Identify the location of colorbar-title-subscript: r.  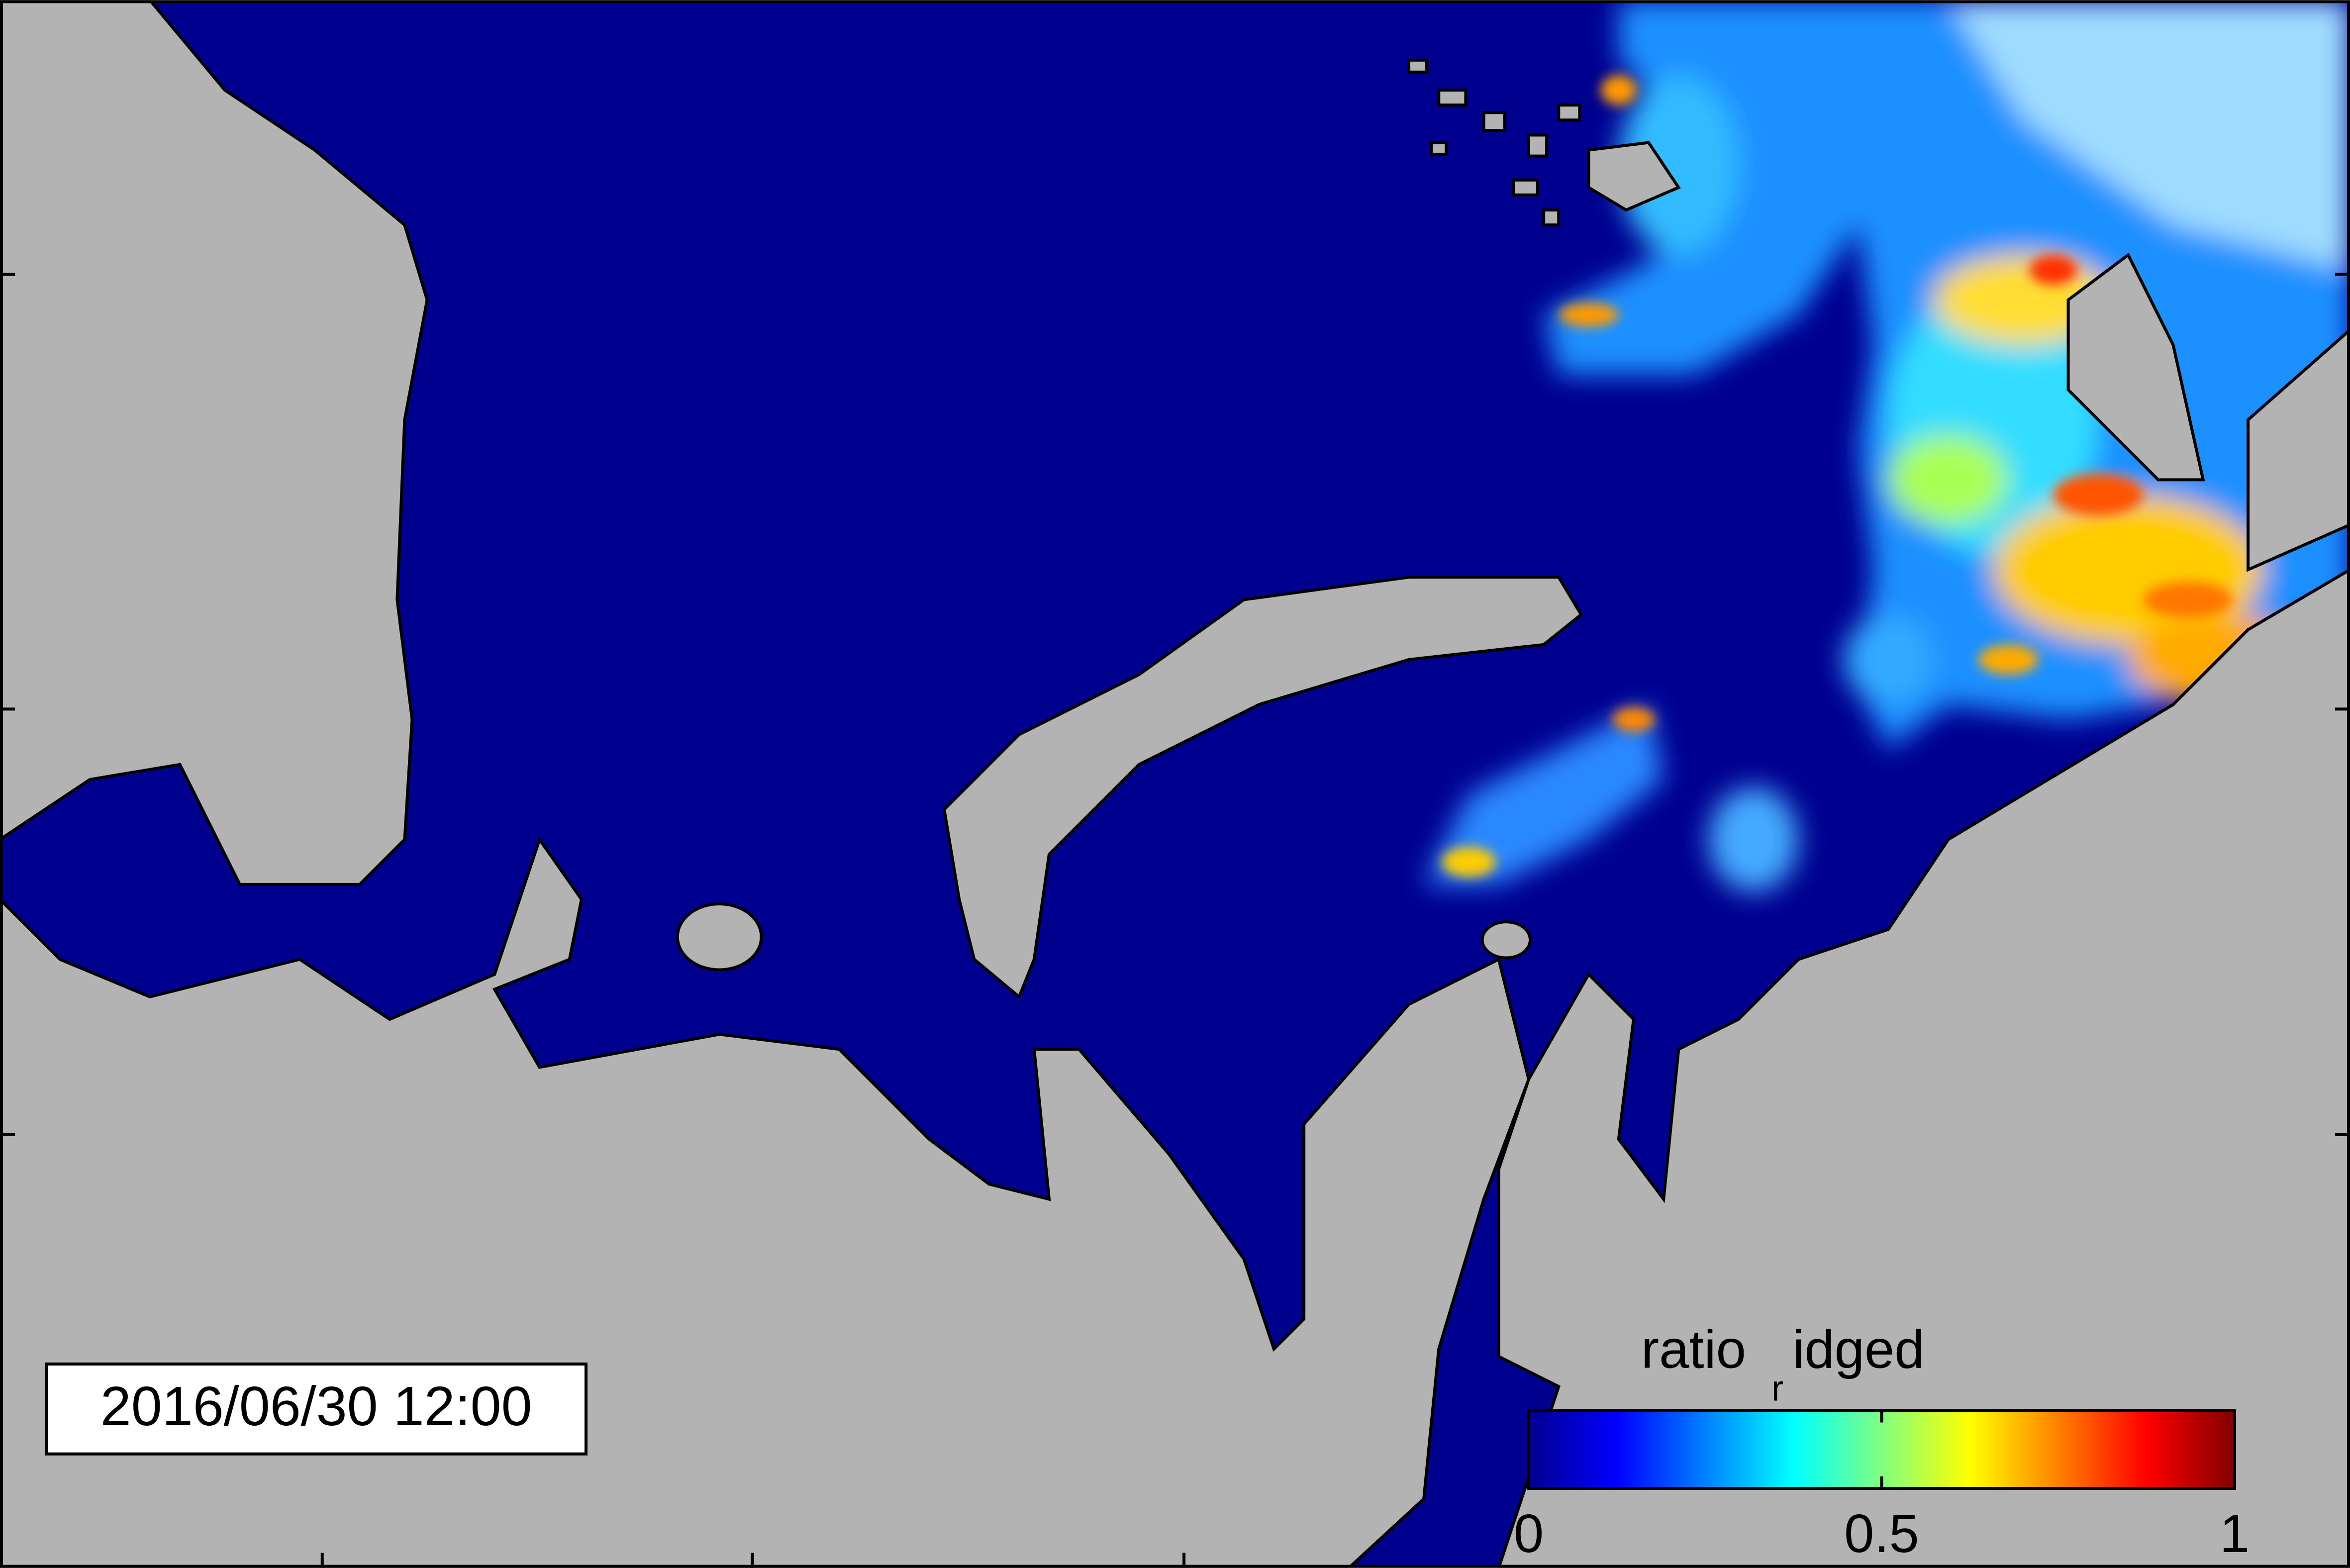
(1777, 1388).